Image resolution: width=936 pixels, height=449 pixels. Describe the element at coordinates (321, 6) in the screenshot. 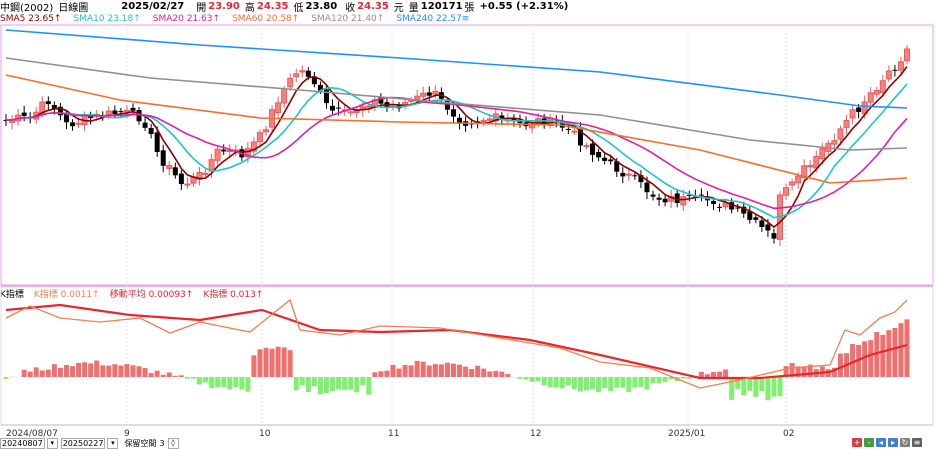

I see `low-value: 23.80` at that location.